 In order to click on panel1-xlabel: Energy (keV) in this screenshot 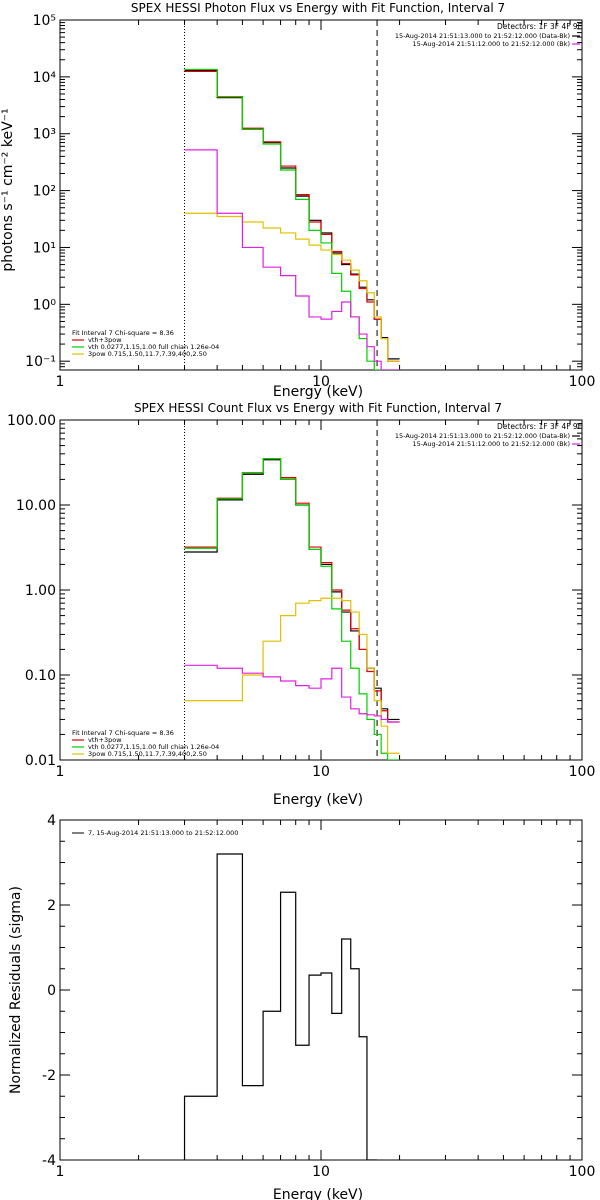, I will do `click(318, 392)`.